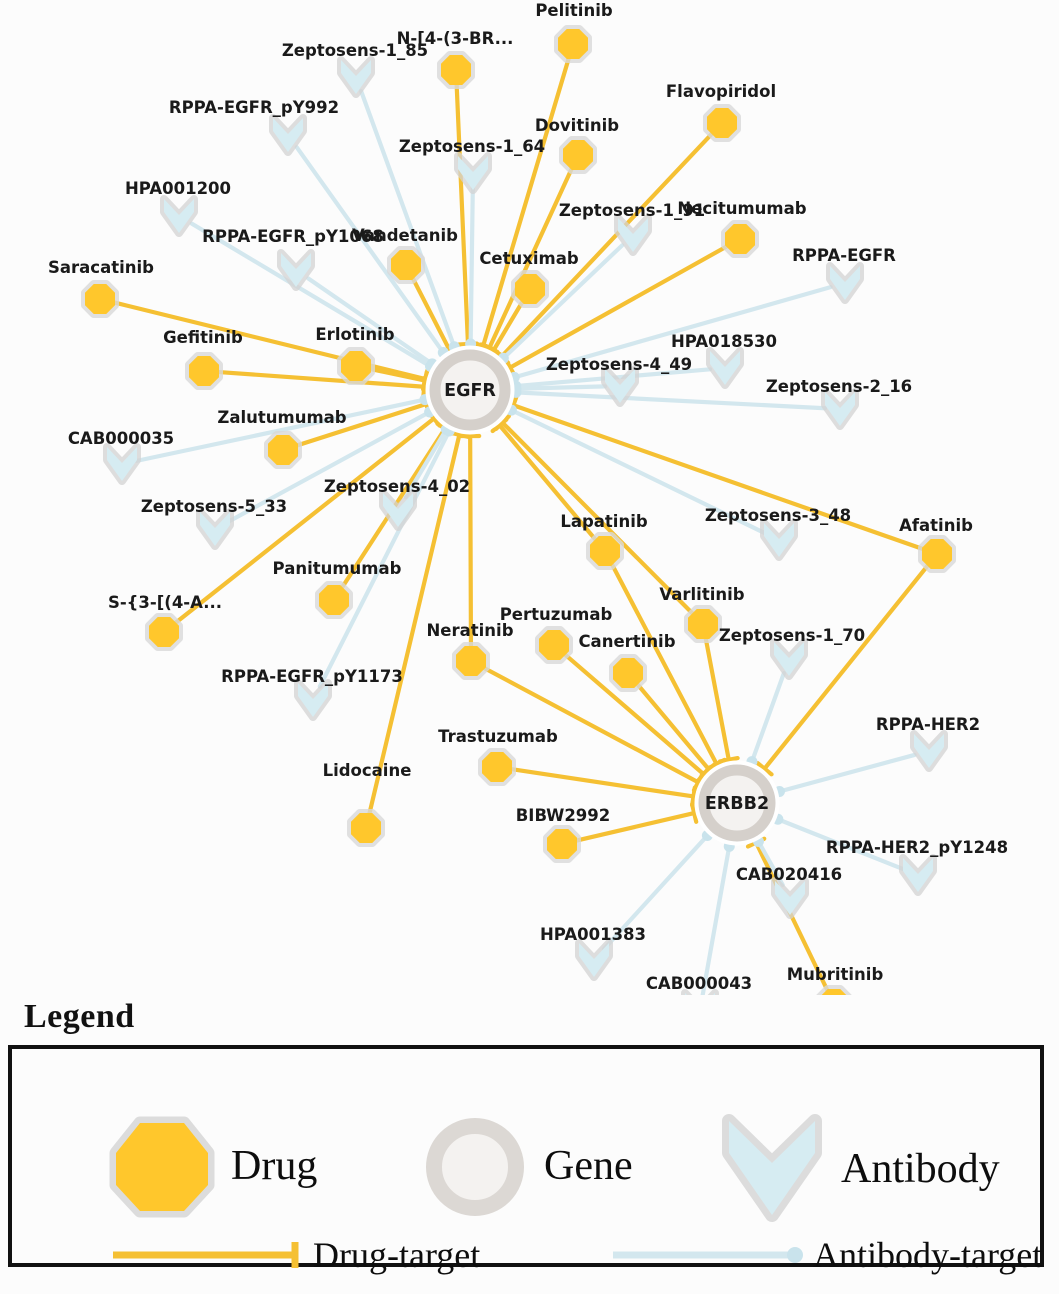 The height and width of the screenshot is (1294, 1059). I want to click on legend-label-antibody-target: Antibody-target, so click(927, 1255).